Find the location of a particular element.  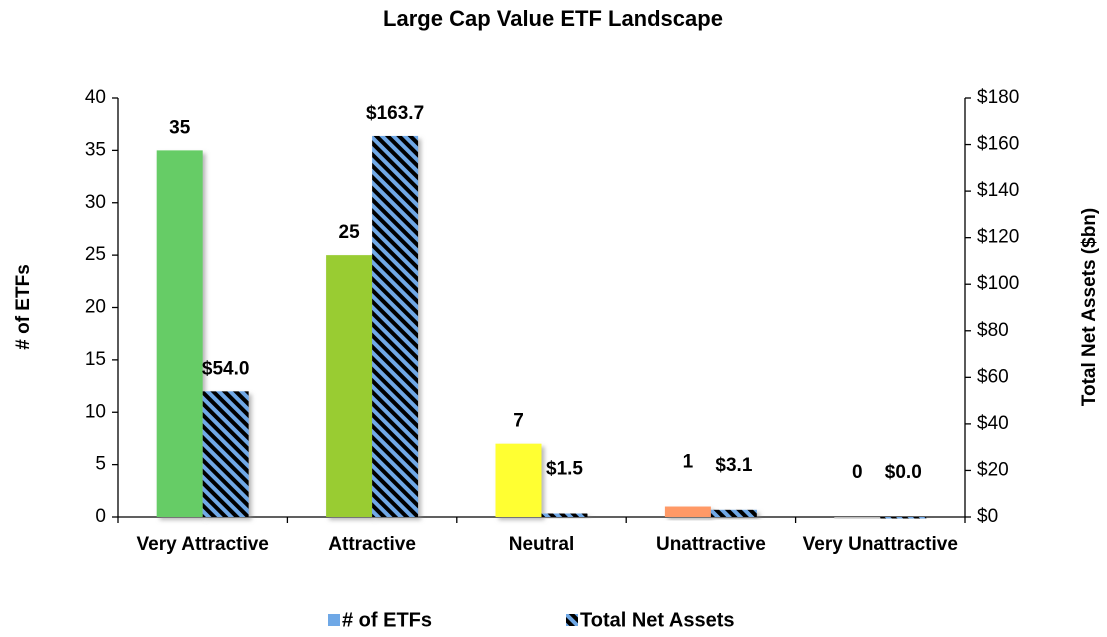

data-label: $3.1 is located at coordinates (733, 465).